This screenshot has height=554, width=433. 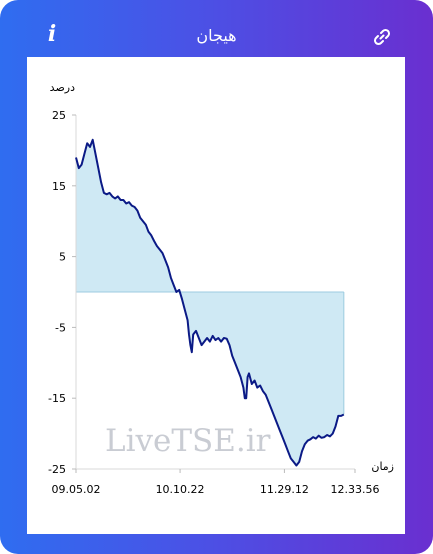 I want to click on x-axis-label: زمان, so click(x=382, y=466).